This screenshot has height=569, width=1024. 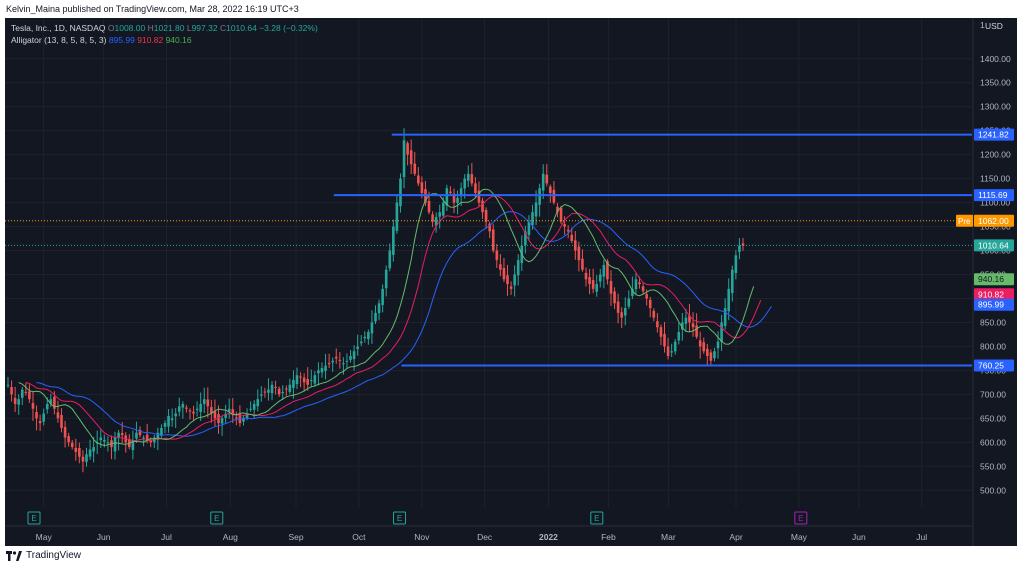 What do you see at coordinates (995, 155) in the screenshot?
I see `y-tick-label: 1200.00` at bounding box center [995, 155].